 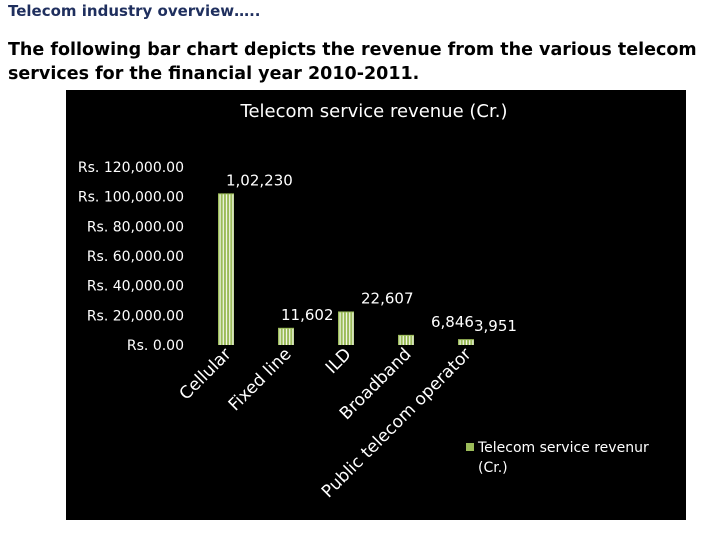 I want to click on y-tick-label: Rs. 100,000.00, so click(x=131, y=198).